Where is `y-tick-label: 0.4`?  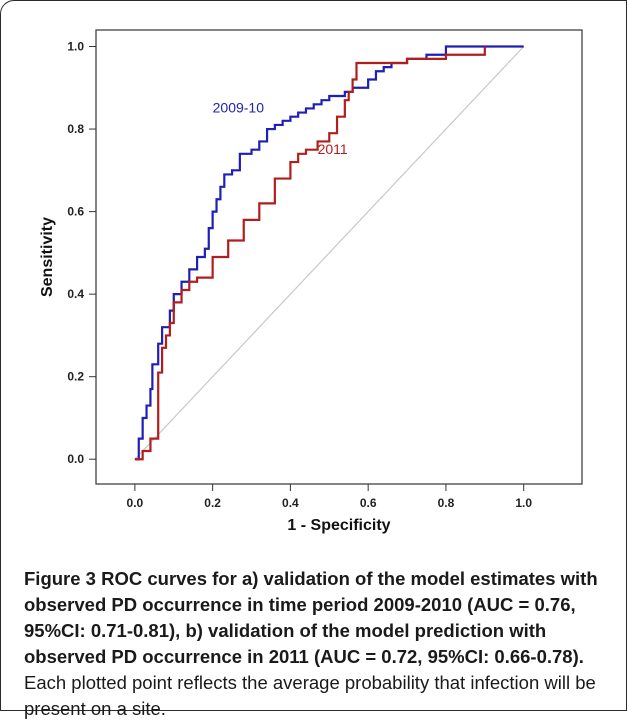
y-tick-label: 0.4 is located at coordinates (75, 294).